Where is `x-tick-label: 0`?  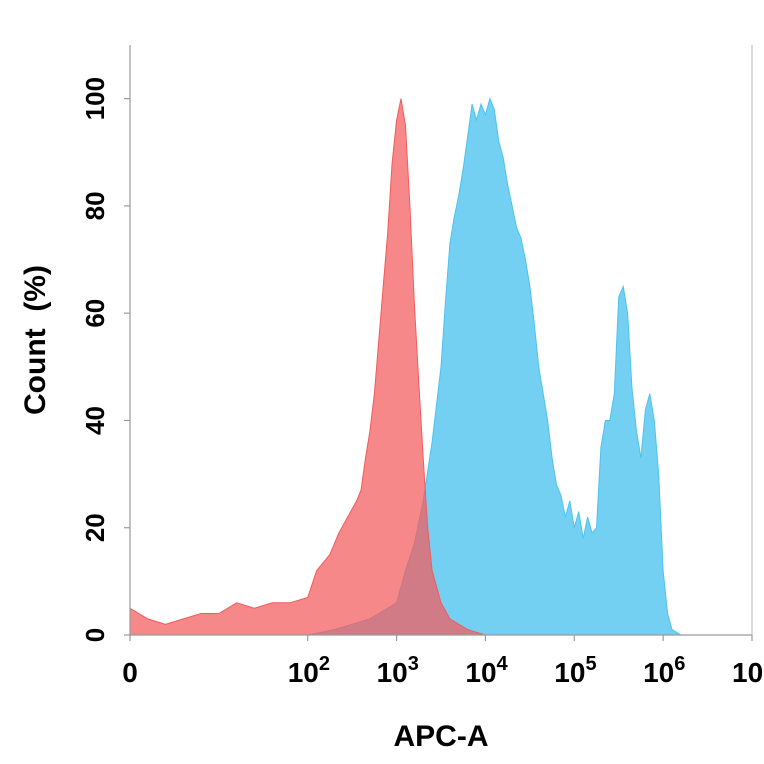 x-tick-label: 0 is located at coordinates (130, 672).